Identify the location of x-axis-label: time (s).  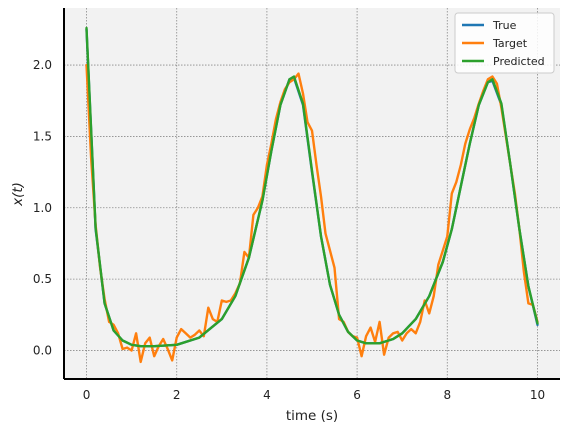
(312, 416).